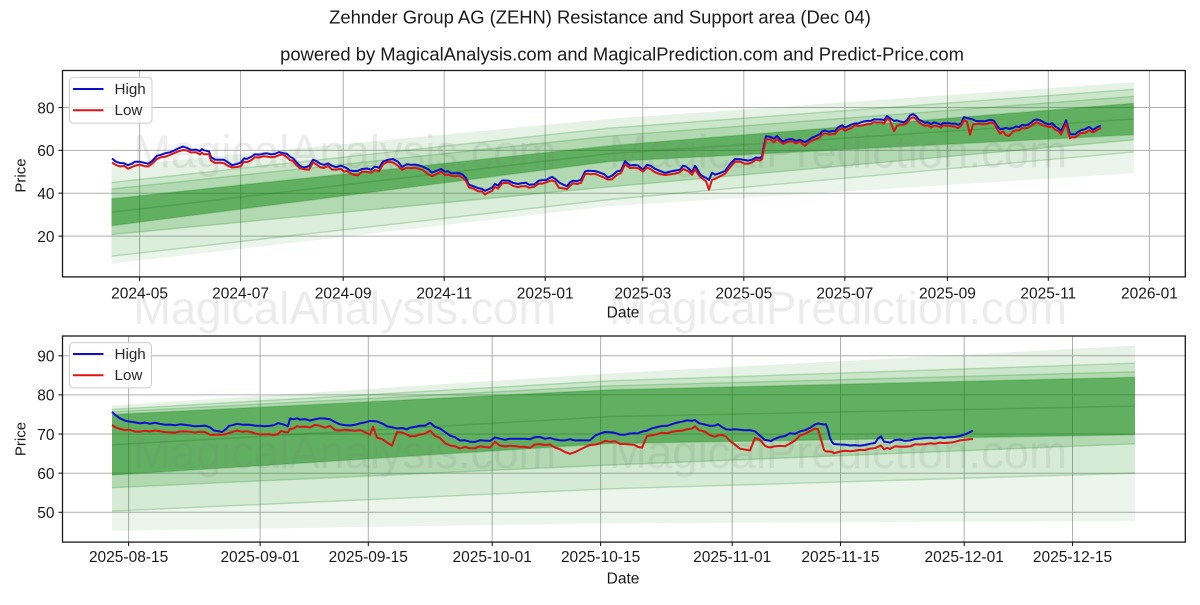  I want to click on svg-text: 2025-07, so click(844, 294).